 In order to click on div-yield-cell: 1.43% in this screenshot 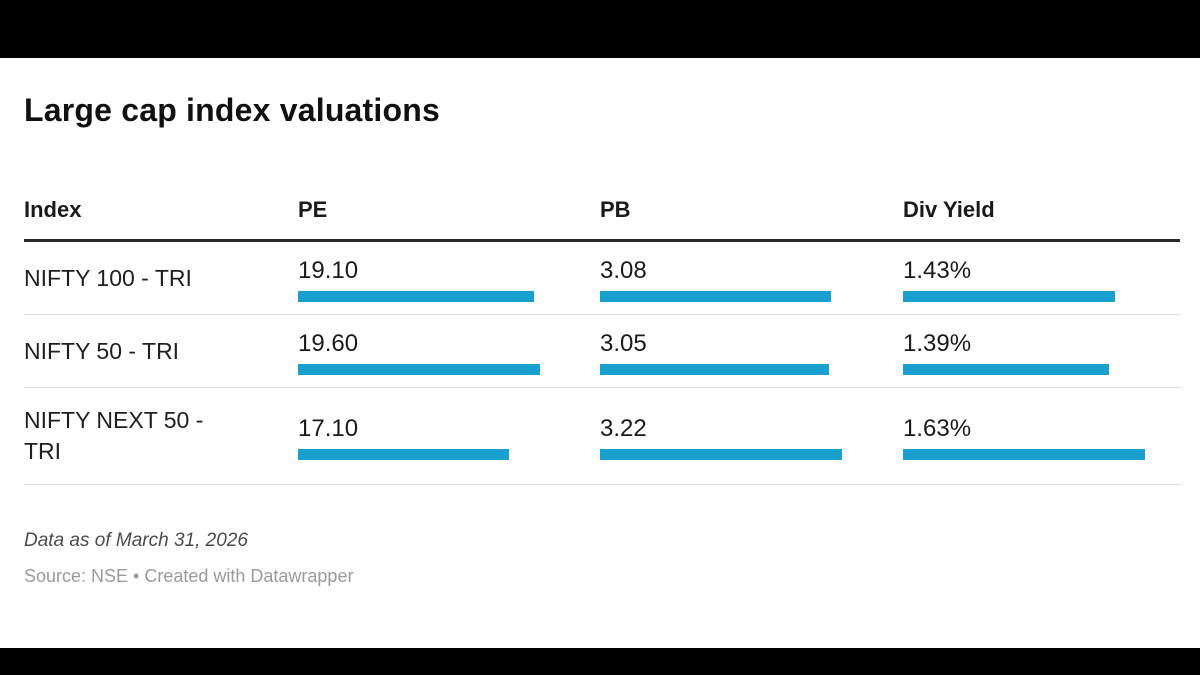, I will do `click(1041, 278)`.